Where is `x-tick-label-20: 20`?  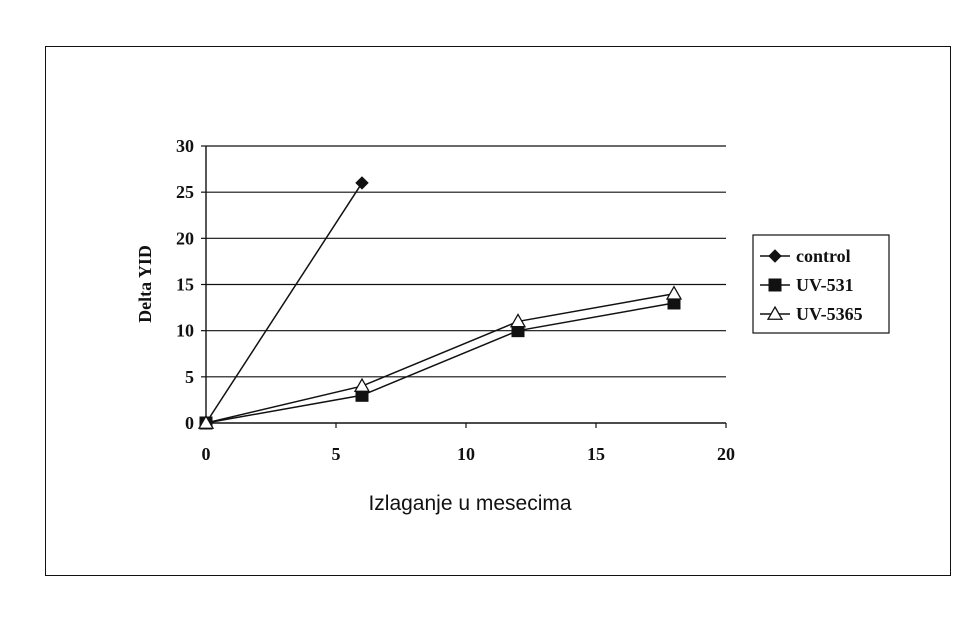
x-tick-label-20: 20 is located at coordinates (726, 454).